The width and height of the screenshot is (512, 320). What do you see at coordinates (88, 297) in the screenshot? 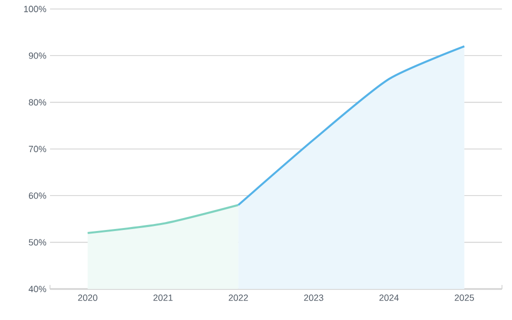
I see `x-tick-label: 2020` at bounding box center [88, 297].